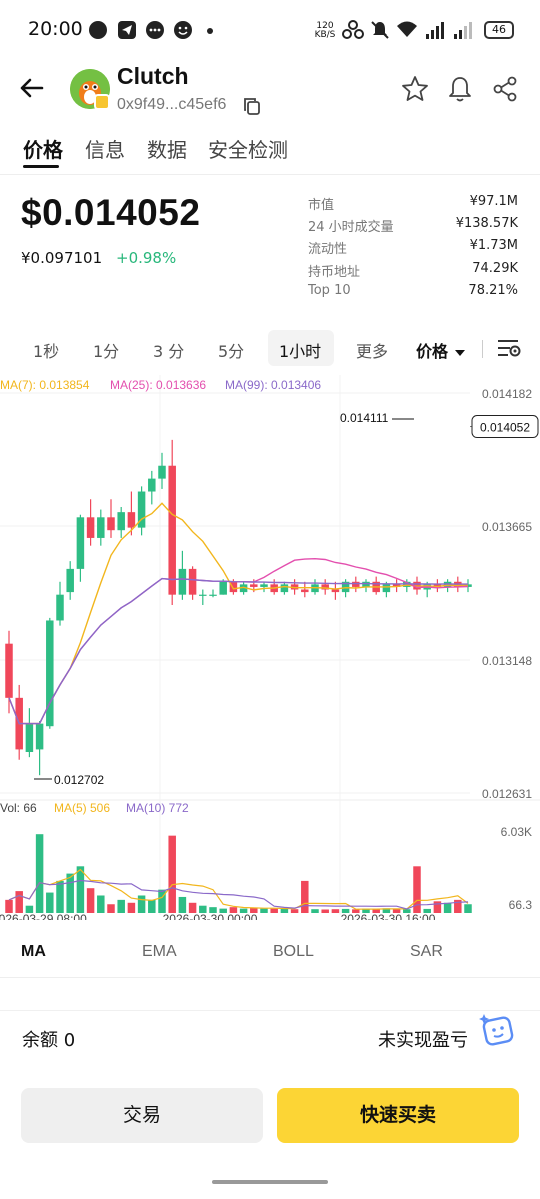 This screenshot has width=540, height=1199. What do you see at coordinates (33, 951) in the screenshot?
I see `indicator-ma: MA` at bounding box center [33, 951].